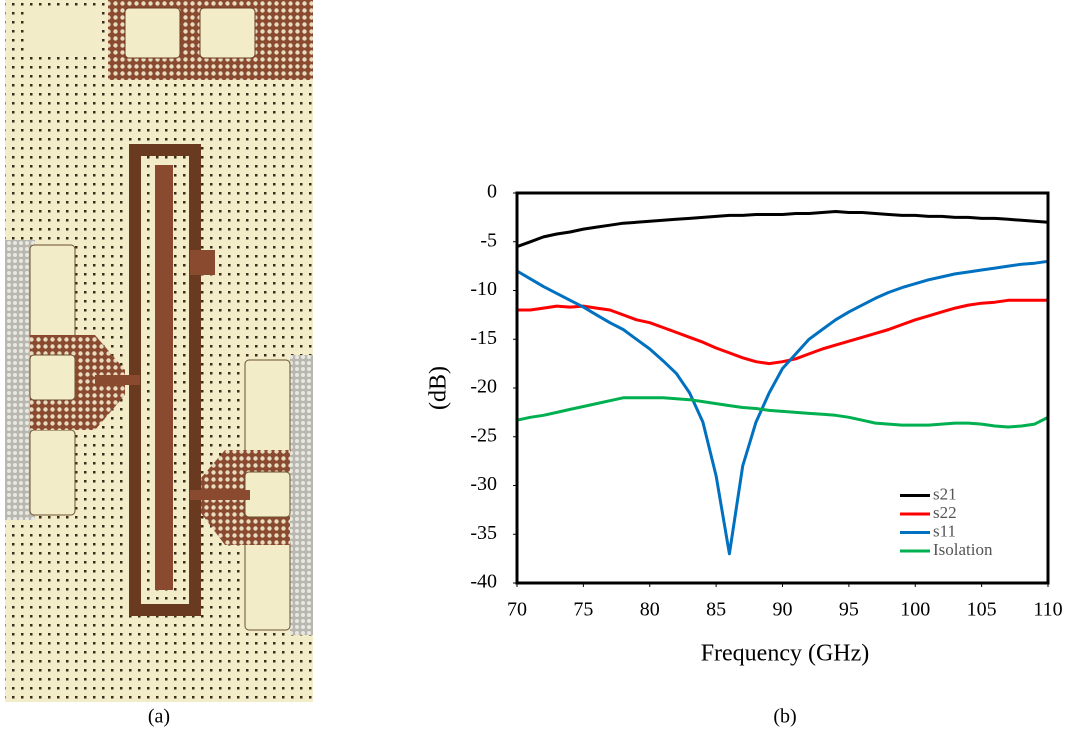  What do you see at coordinates (517, 610) in the screenshot?
I see `x-tick-label: 70` at bounding box center [517, 610].